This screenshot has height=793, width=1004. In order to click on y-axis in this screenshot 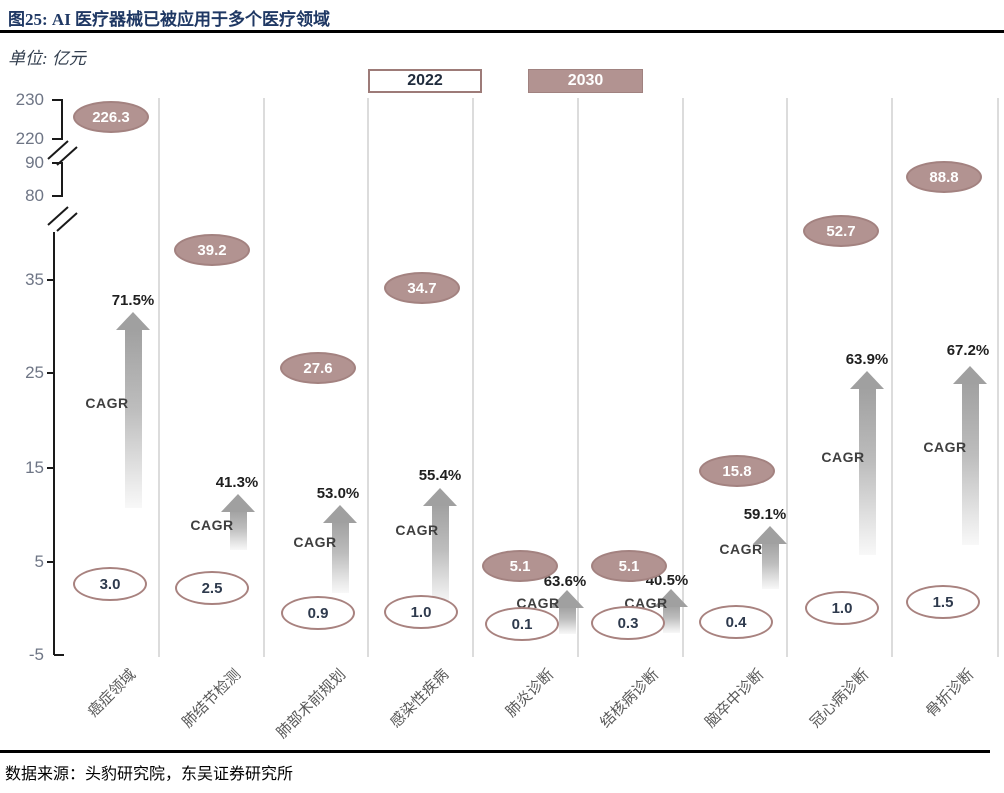, I will do `click(62, 377)`.